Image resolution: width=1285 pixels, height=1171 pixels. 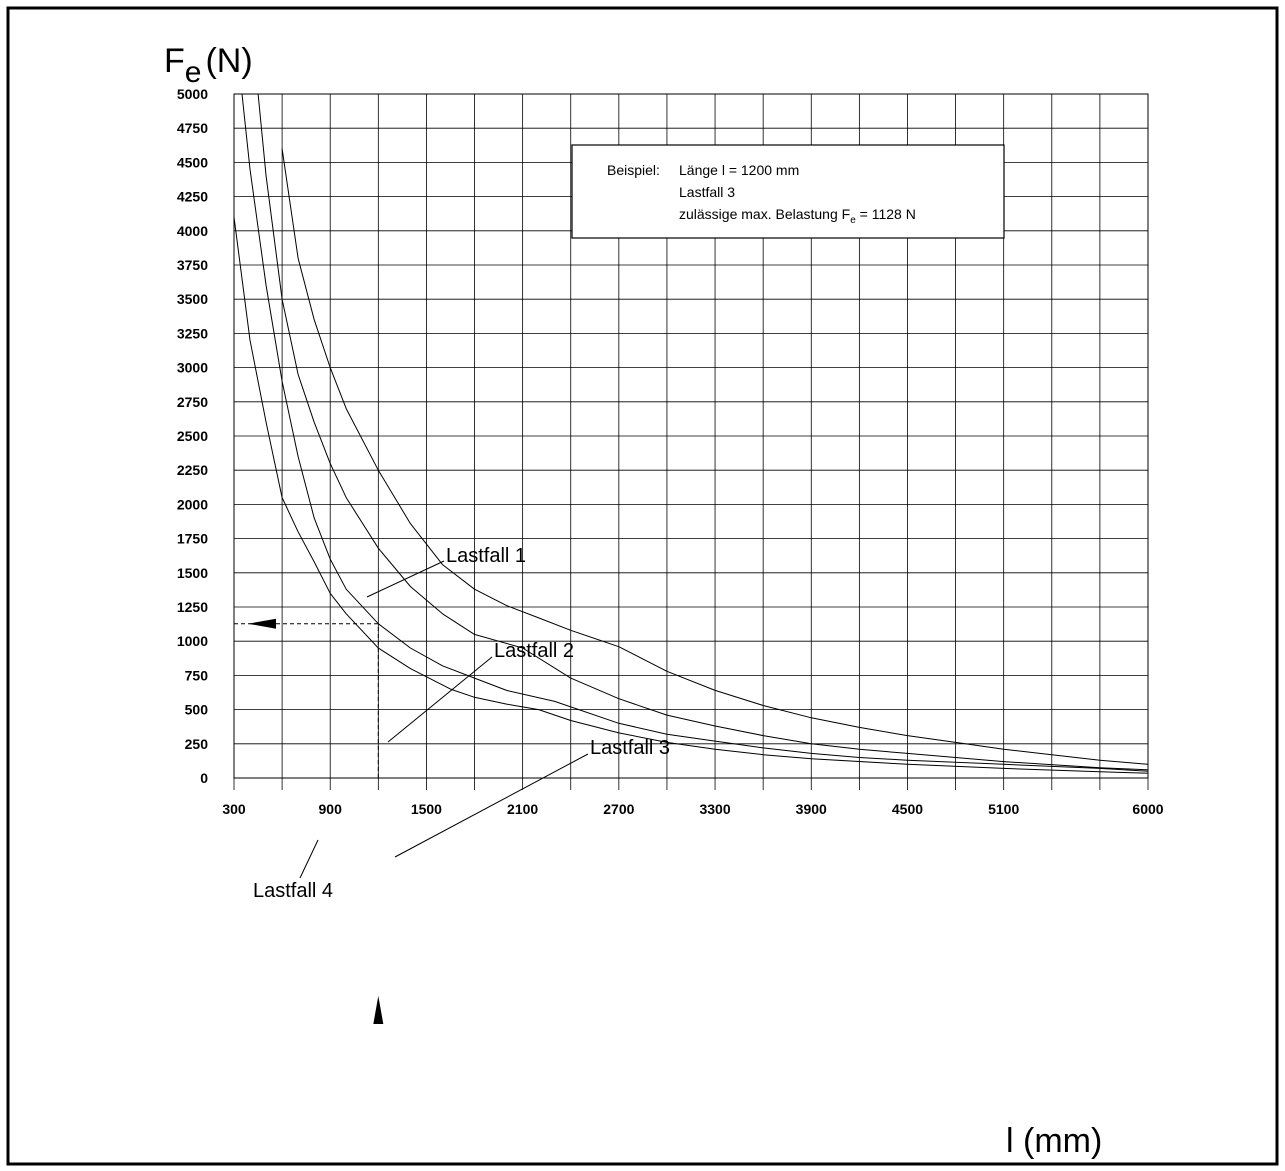 What do you see at coordinates (534, 651) in the screenshot?
I see `label-lastfall-2: Lastfall 2` at bounding box center [534, 651].